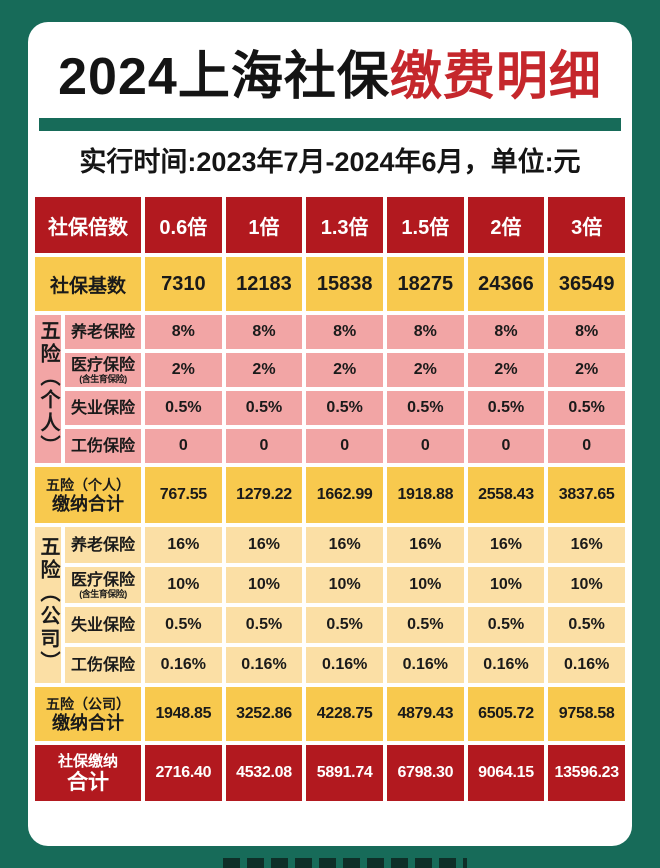 The width and height of the screenshot is (660, 868). Describe the element at coordinates (506, 773) in the screenshot. I see `value-cell: 9064.15` at that location.